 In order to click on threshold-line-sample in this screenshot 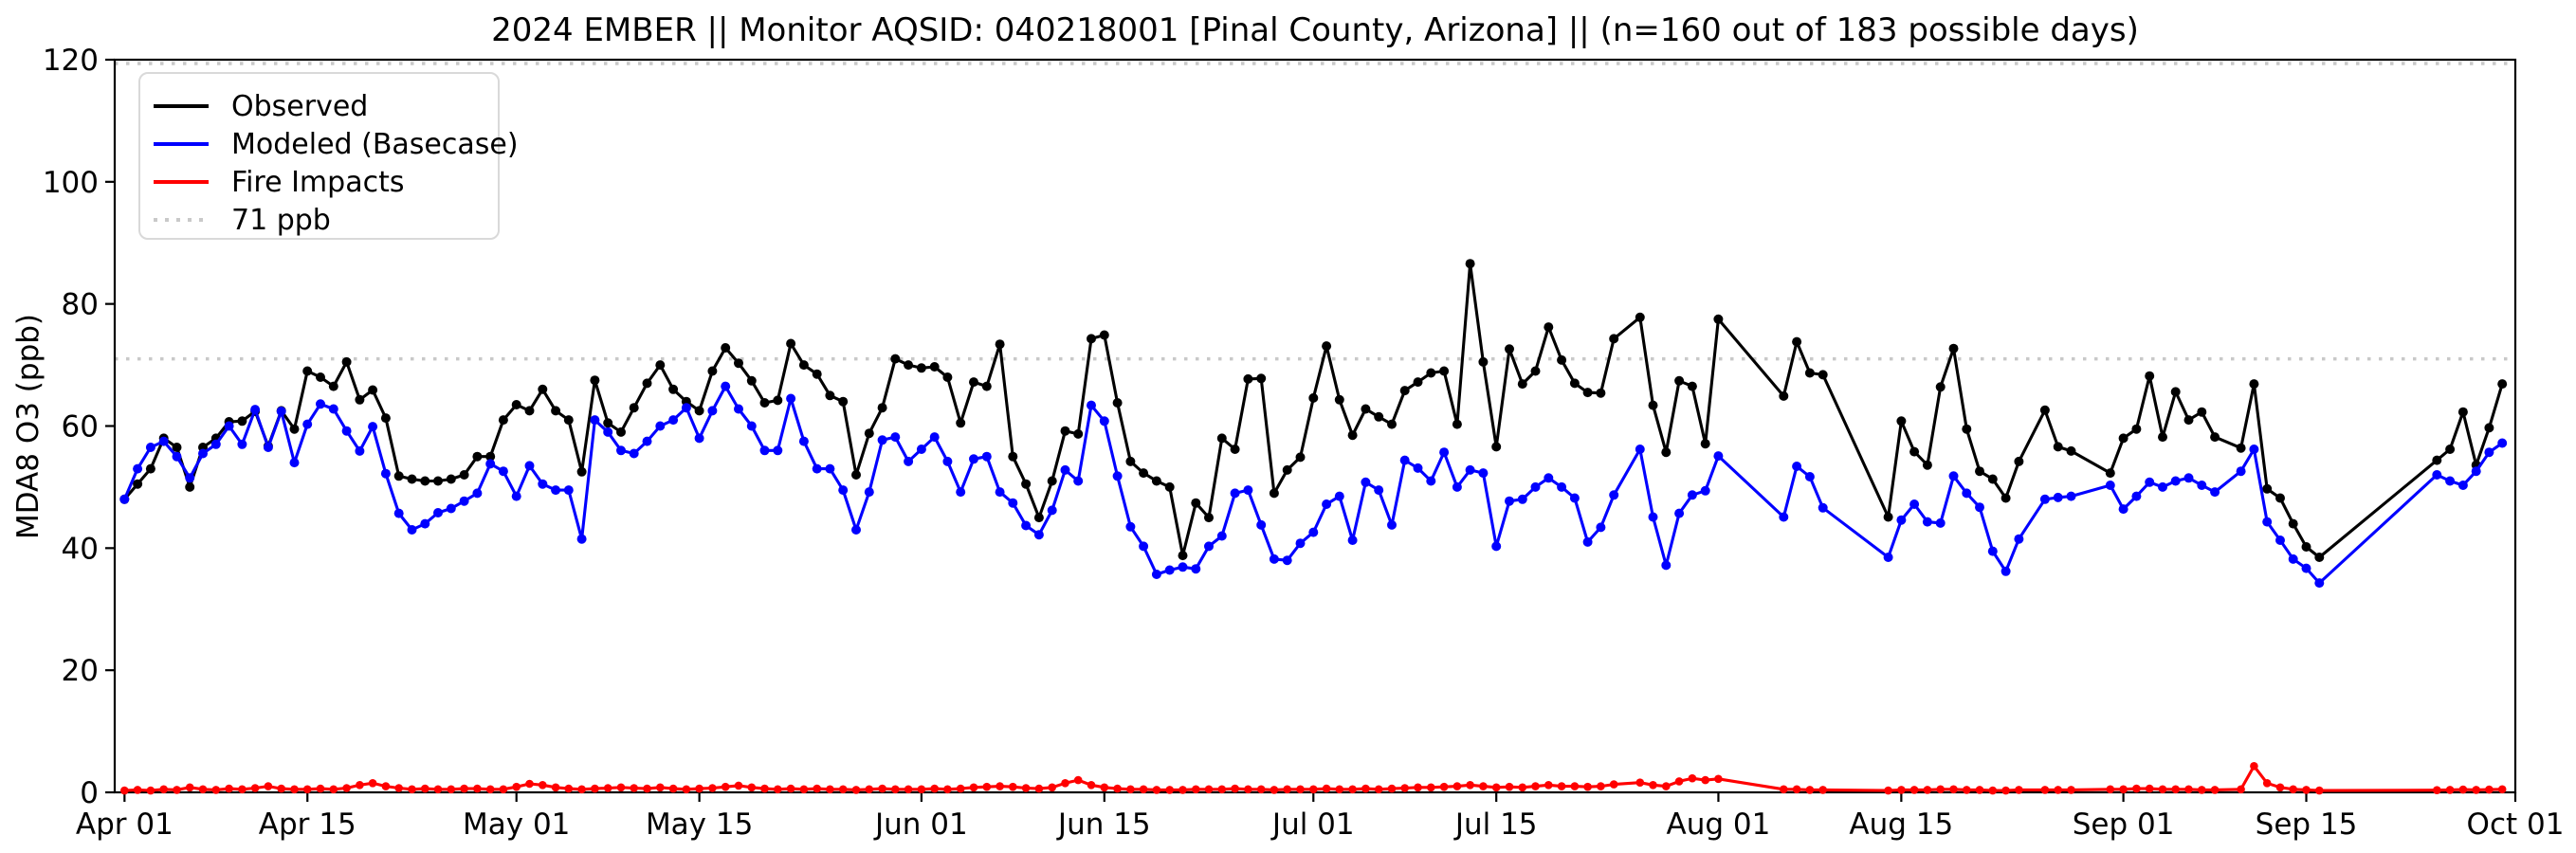, I will do `click(181, 220)`.